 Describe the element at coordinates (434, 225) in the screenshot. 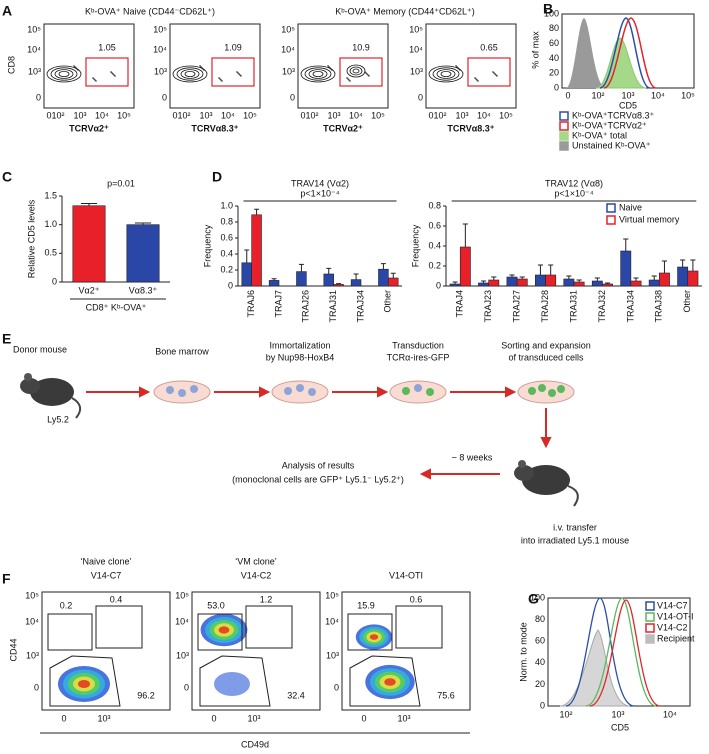

I see `y-tick-label: 0.6` at that location.